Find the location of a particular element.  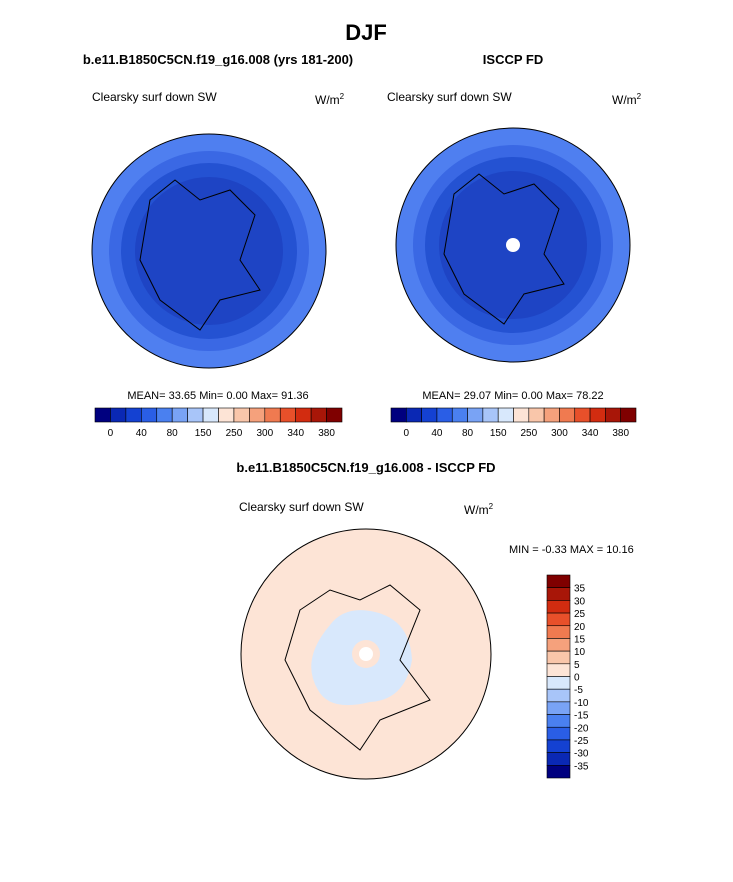

figure-title: DJF is located at coordinates (366, 32).